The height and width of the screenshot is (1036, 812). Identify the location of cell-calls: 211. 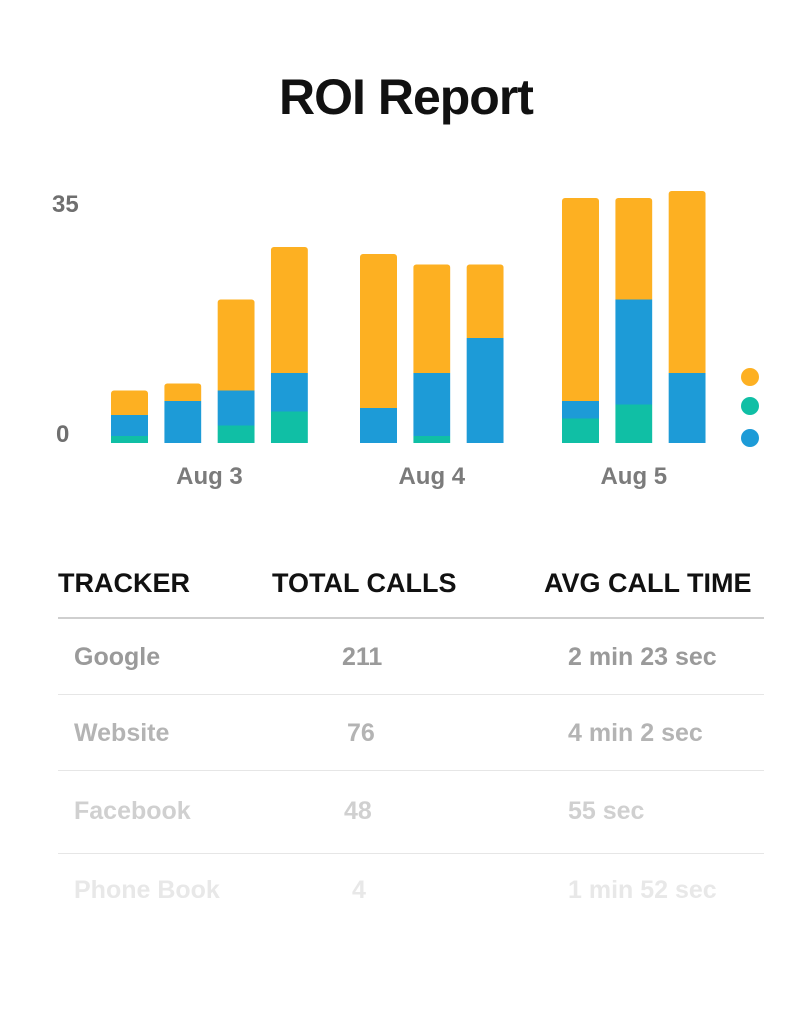
(362, 657).